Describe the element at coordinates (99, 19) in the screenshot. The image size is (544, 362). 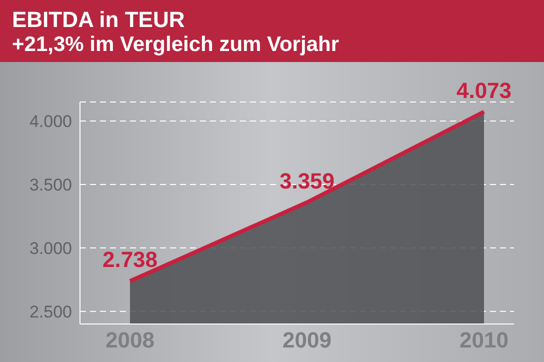
I see `chart-title: EBITDA in TEUR` at that location.